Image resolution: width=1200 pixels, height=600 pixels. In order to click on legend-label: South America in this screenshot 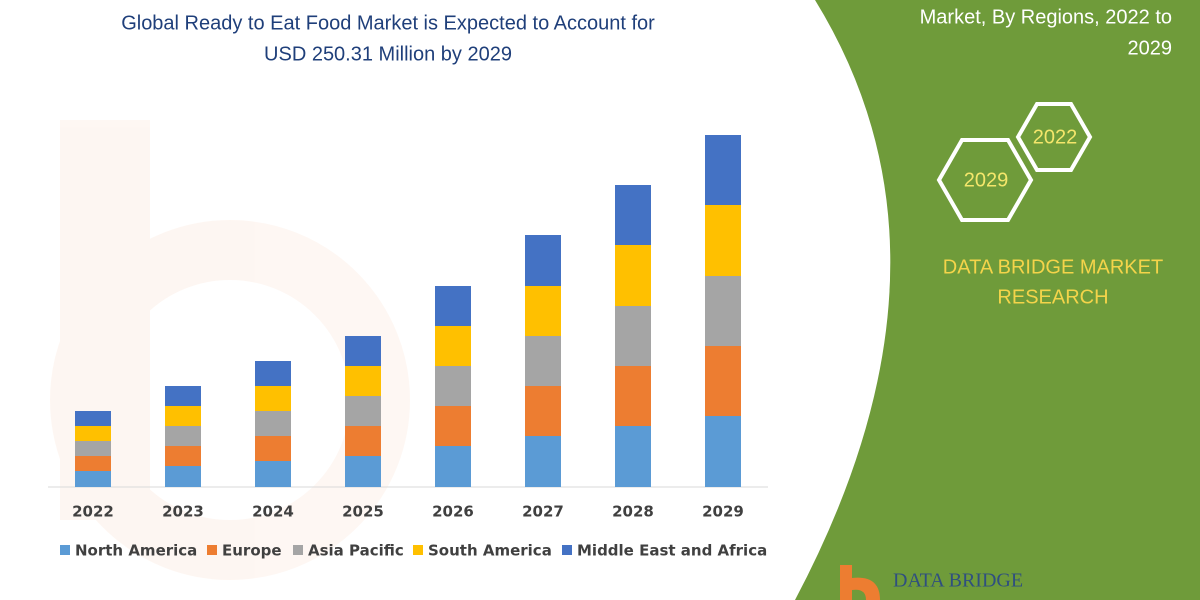, I will do `click(490, 551)`.